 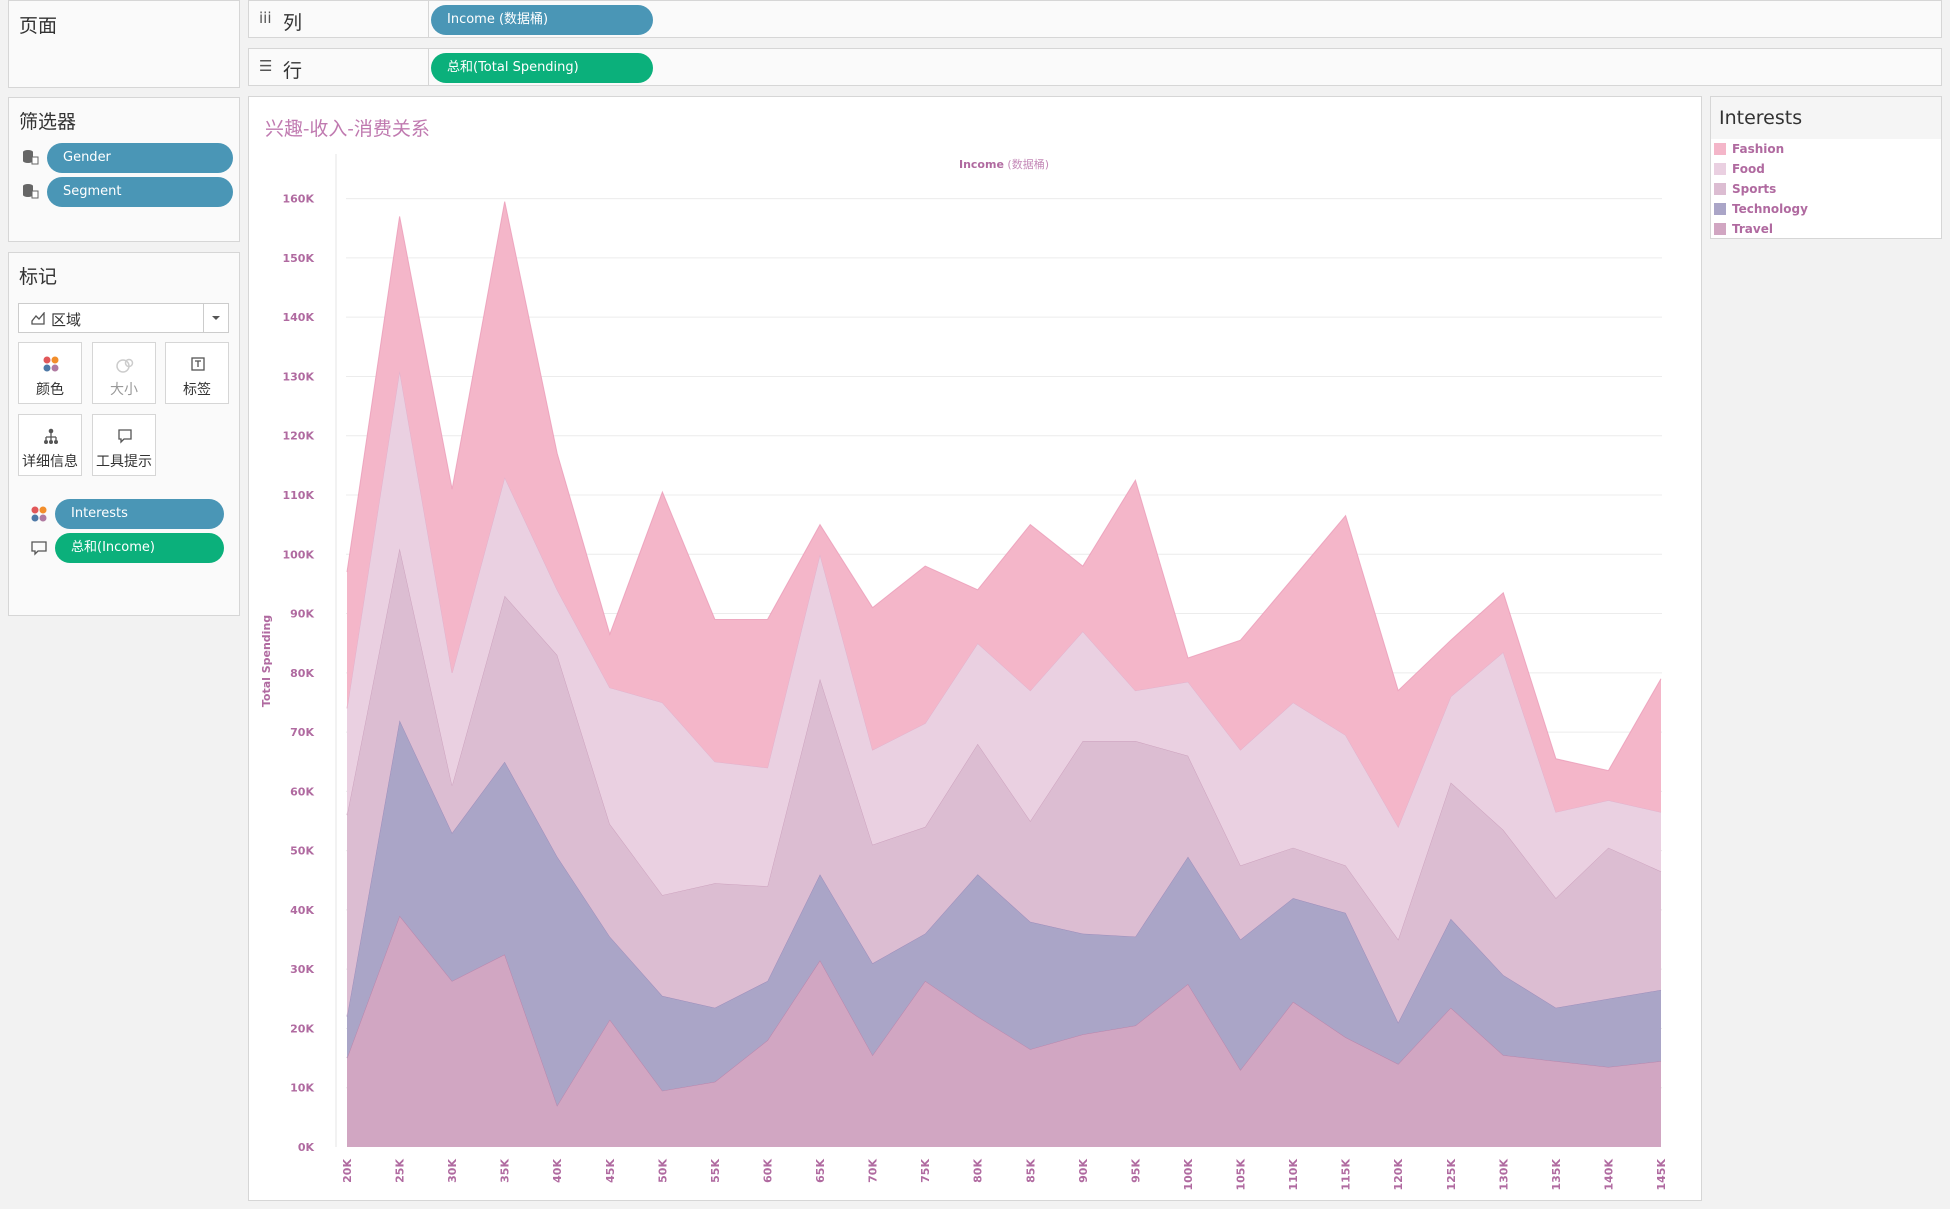 I want to click on y-tick-label: 30K, so click(x=302, y=969).